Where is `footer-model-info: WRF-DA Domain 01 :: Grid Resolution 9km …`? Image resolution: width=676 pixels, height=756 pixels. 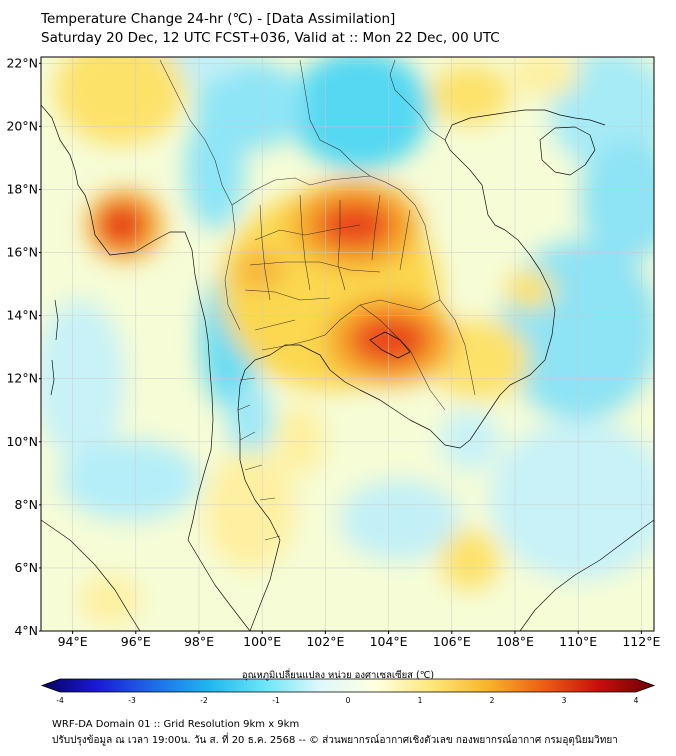
footer-model-info: WRF-DA Domain 01 :: Grid Resolution 9km … is located at coordinates (176, 724).